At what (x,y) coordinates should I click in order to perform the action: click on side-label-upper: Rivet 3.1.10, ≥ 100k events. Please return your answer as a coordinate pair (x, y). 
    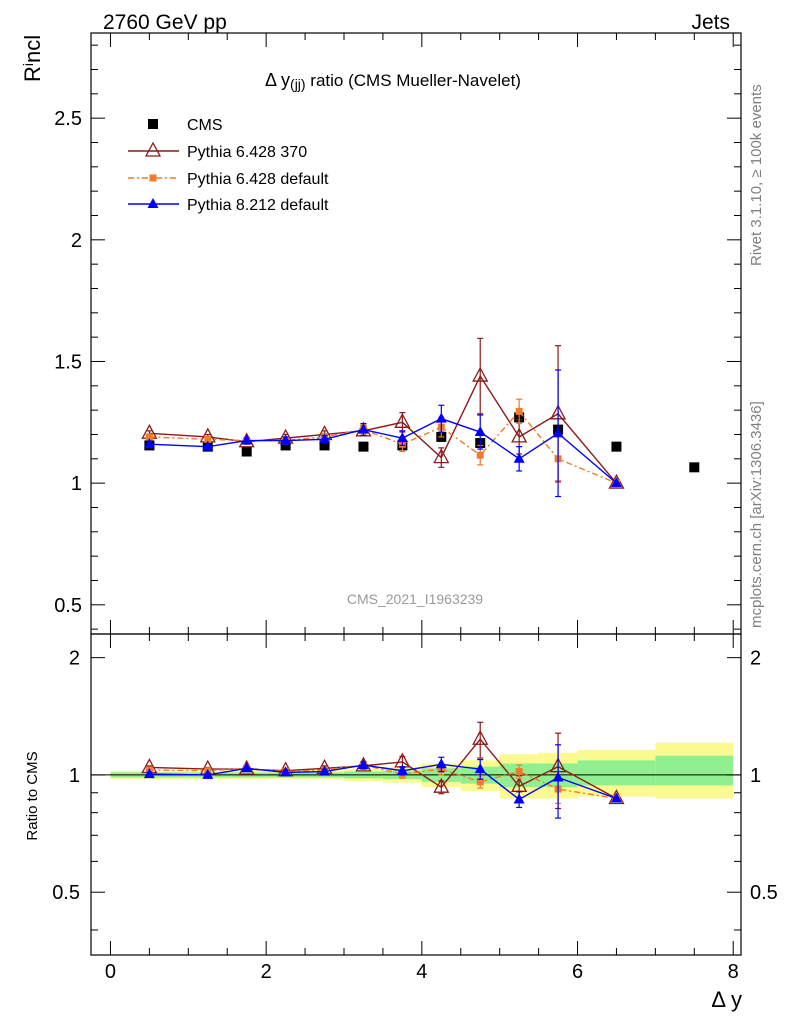
    Looking at the image, I should click on (756, 175).